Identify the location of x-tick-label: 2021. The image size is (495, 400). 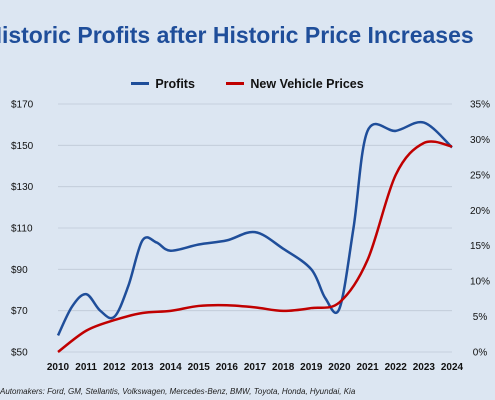
(367, 367).